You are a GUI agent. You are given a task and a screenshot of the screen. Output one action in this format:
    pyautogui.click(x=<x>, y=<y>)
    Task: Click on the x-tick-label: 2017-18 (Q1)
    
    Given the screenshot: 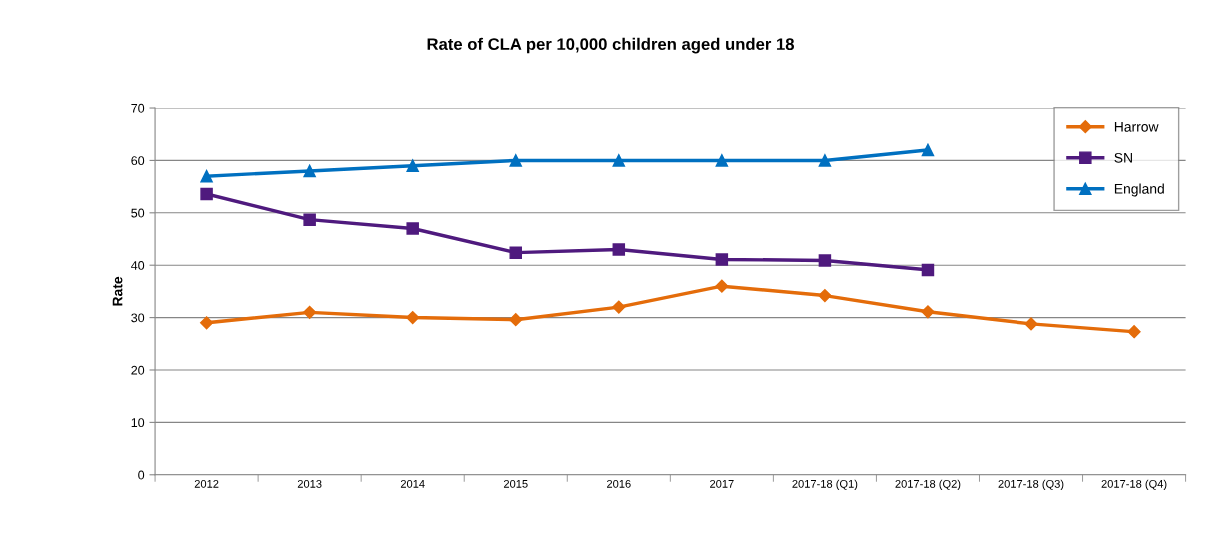 What is the action you would take?
    pyautogui.click(x=825, y=484)
    